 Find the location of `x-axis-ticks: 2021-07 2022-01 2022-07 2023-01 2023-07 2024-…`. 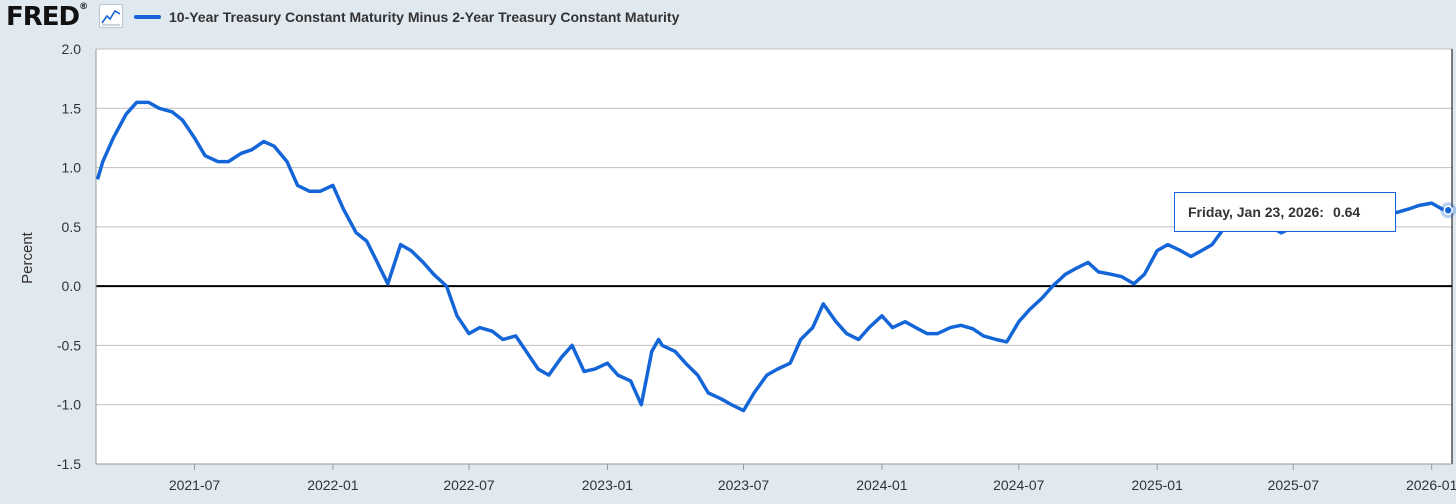

x-axis-ticks: 2021-07 2022-01 2022-07 2023-01 2023-07 2024-… is located at coordinates (812, 478).